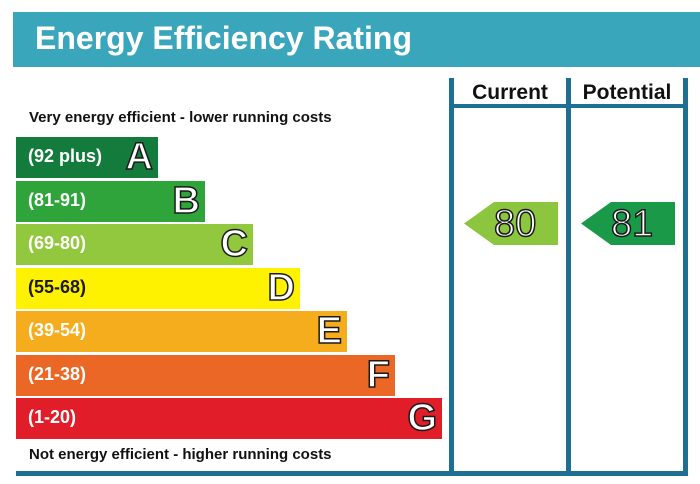 The height and width of the screenshot is (484, 700). I want to click on band-letter: B, so click(186, 201).